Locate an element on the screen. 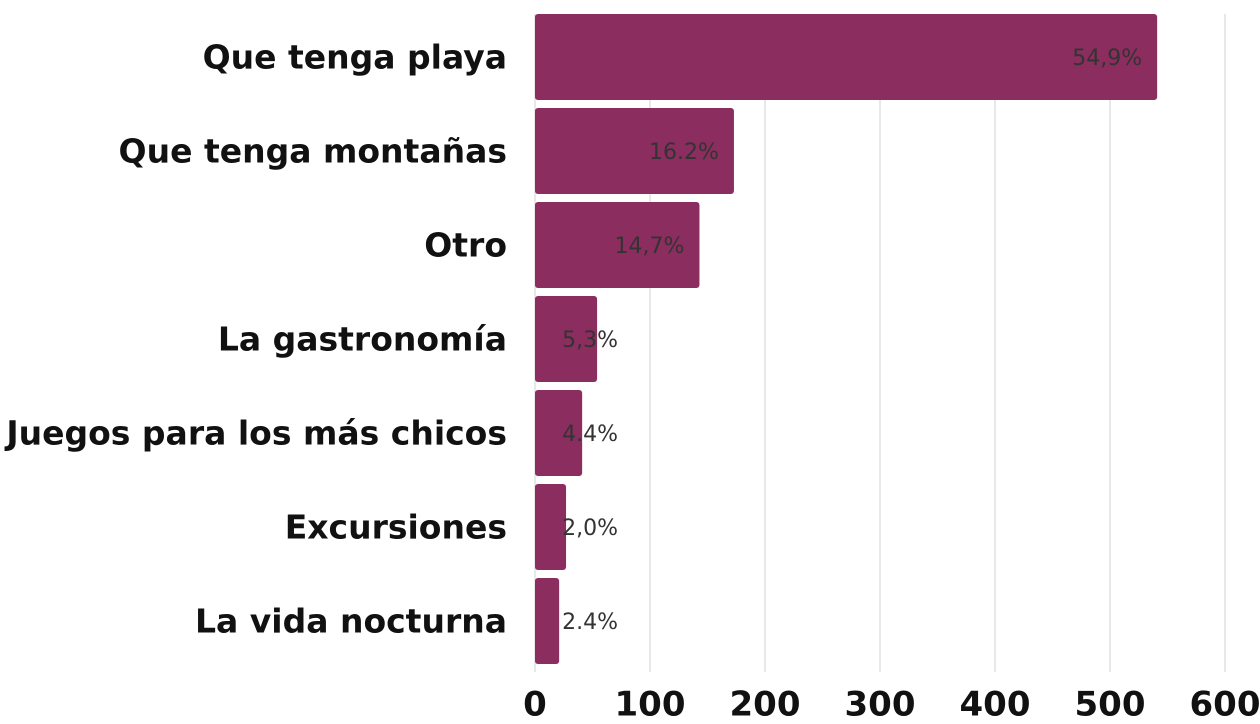 The width and height of the screenshot is (1260, 724). x-tick-label: 100 is located at coordinates (650, 704).